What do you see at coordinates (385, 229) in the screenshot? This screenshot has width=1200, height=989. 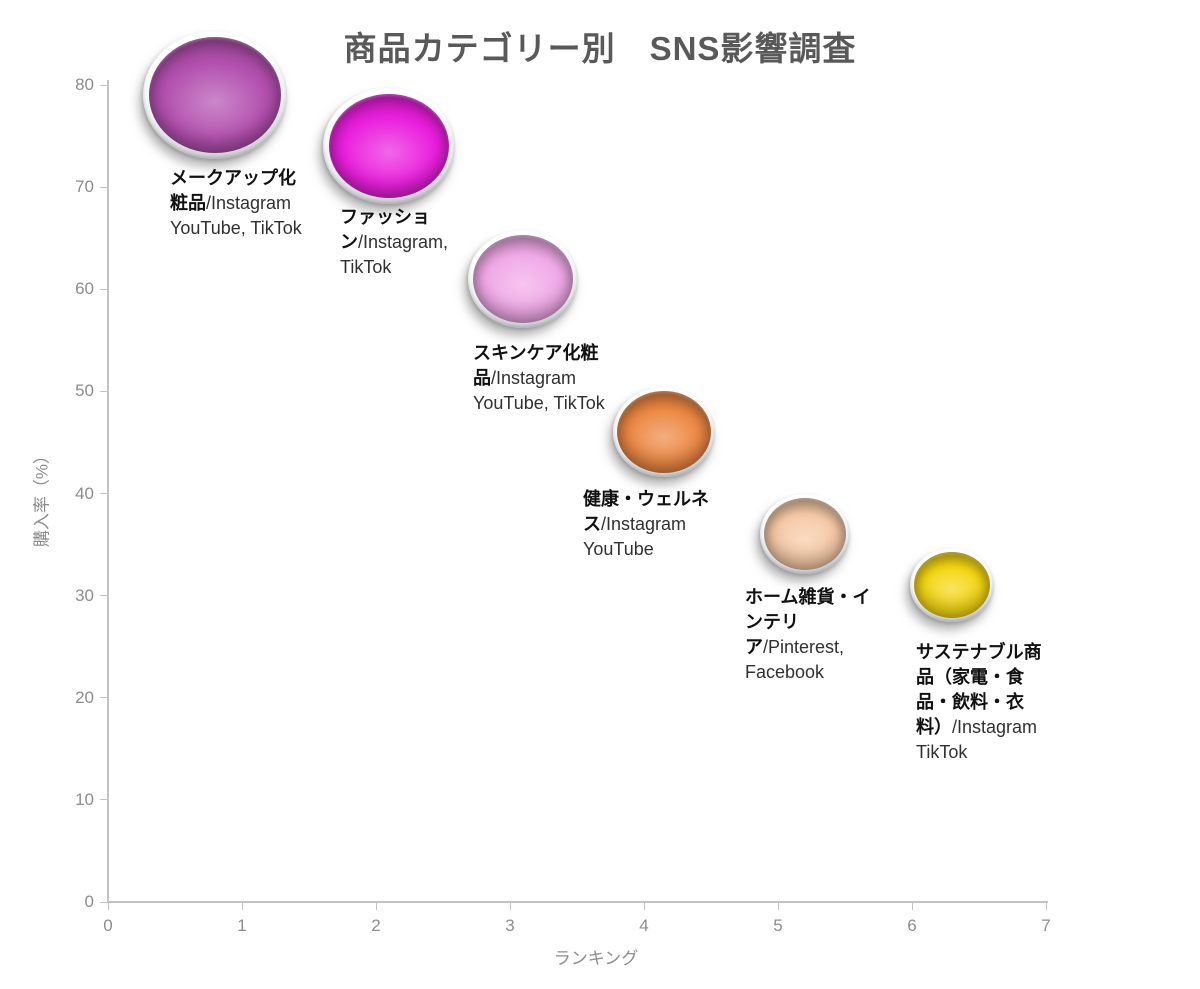 I see `category-name: ファッション` at bounding box center [385, 229].